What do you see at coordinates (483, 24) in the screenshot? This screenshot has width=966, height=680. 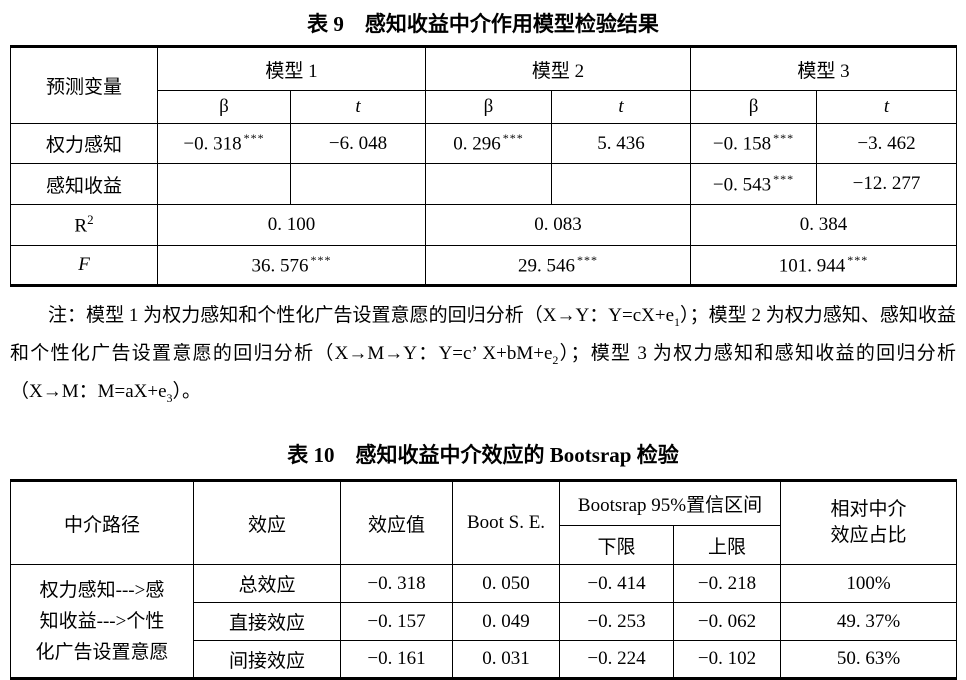 I see `table9-title: 表 9 感知收益中介作用模型检验结果` at bounding box center [483, 24].